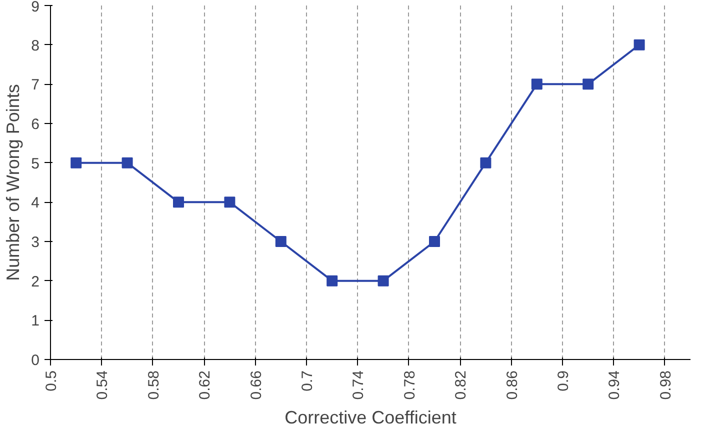 This screenshot has width=702, height=433. Describe the element at coordinates (461, 385) in the screenshot. I see `x-tick-label: 0.82` at that location.